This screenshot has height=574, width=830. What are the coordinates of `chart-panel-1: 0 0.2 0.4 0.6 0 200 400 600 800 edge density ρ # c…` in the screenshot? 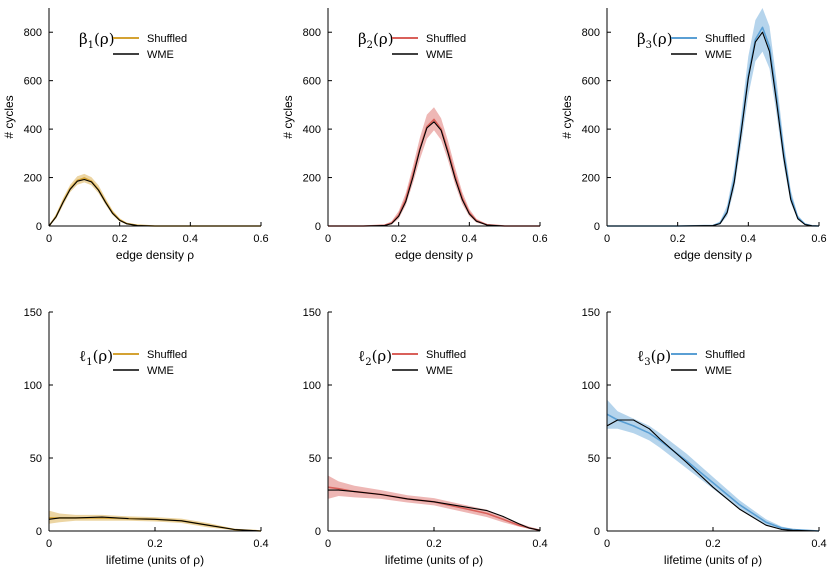 It's located at (135, 135).